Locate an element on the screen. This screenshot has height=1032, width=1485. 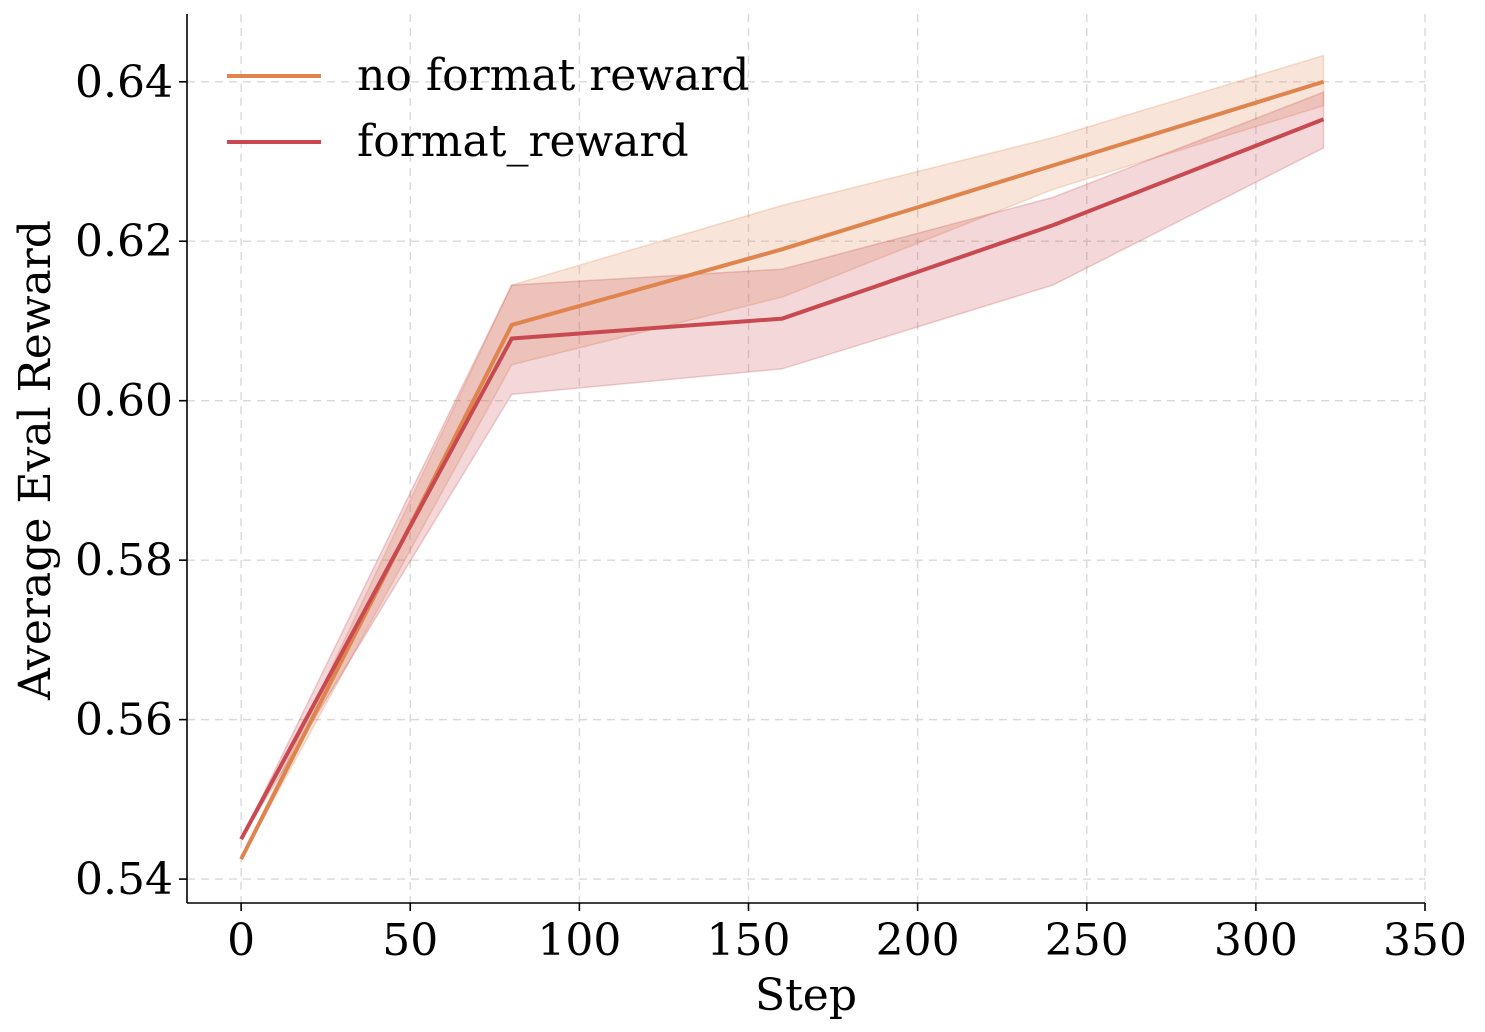
y-axis-title: Average Eval Reward is located at coordinates (35, 460).